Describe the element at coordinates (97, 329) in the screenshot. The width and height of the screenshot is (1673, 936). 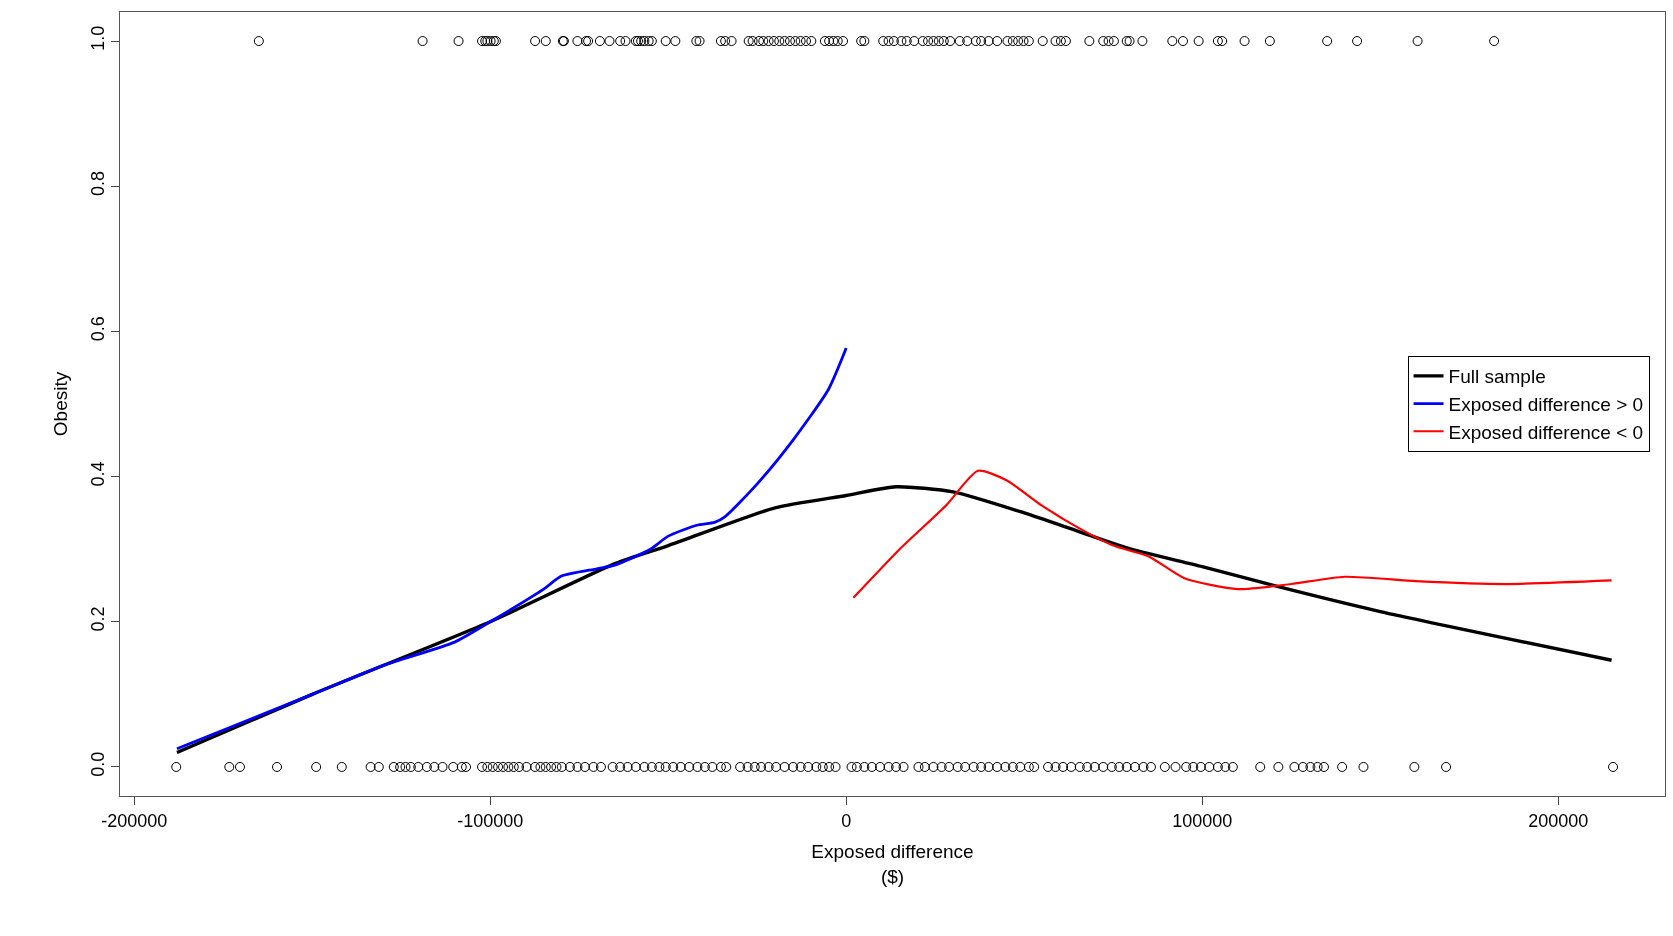
I see `y-tick-label: 0.6` at that location.